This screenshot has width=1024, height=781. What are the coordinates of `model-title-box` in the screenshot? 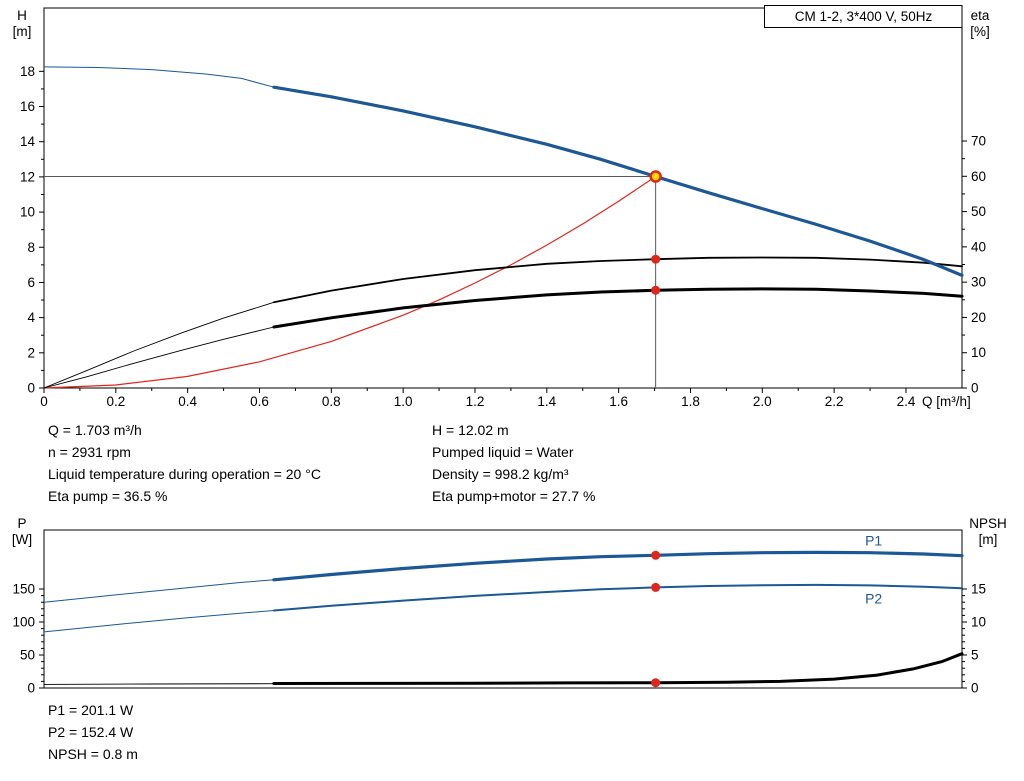 It's located at (863, 16).